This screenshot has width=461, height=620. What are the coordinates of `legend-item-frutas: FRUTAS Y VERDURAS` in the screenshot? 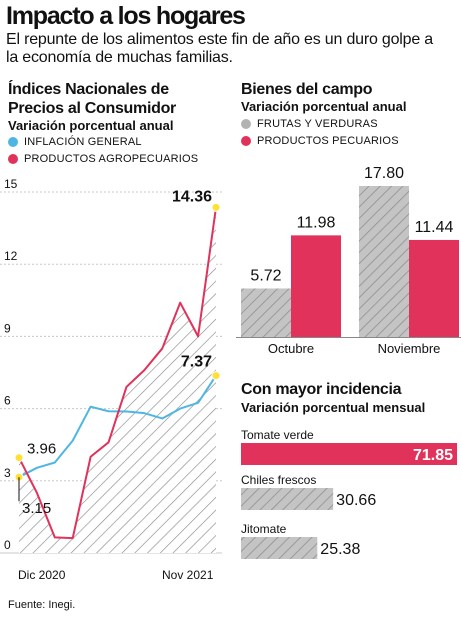 It's located at (309, 124).